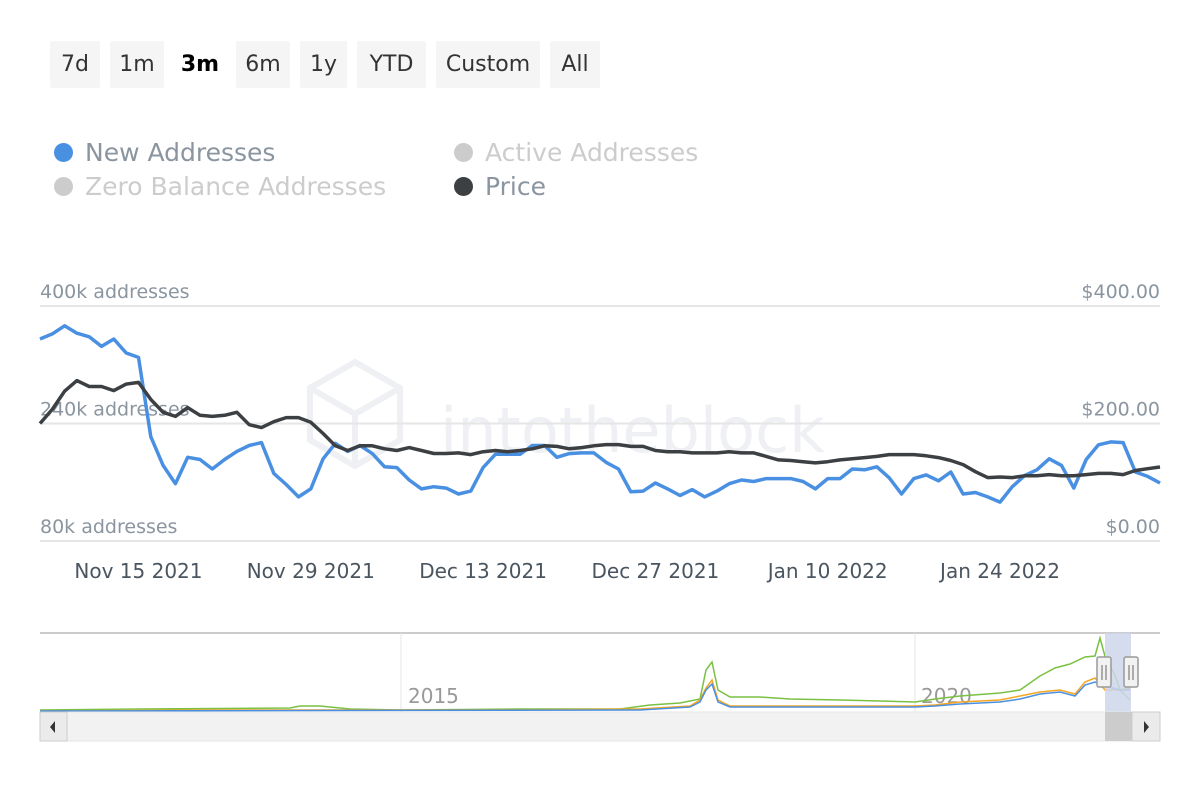 This screenshot has height=800, width=1200. I want to click on scrollbar-left-button, so click(53, 726).